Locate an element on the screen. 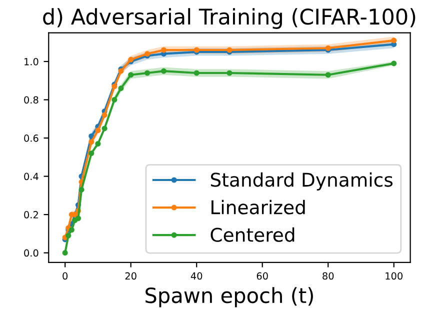 The width and height of the screenshot is (423, 328). y-tick-label: 0.2 is located at coordinates (31, 214).